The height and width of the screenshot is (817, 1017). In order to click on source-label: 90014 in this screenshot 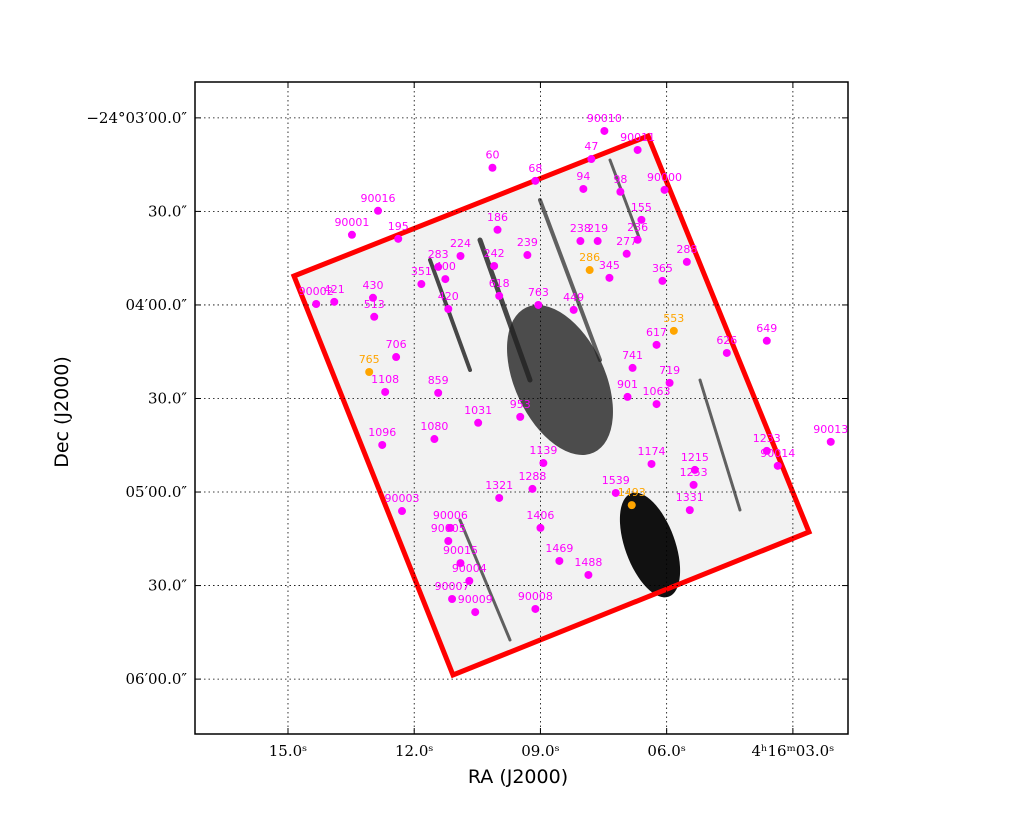, I will do `click(777, 453)`.